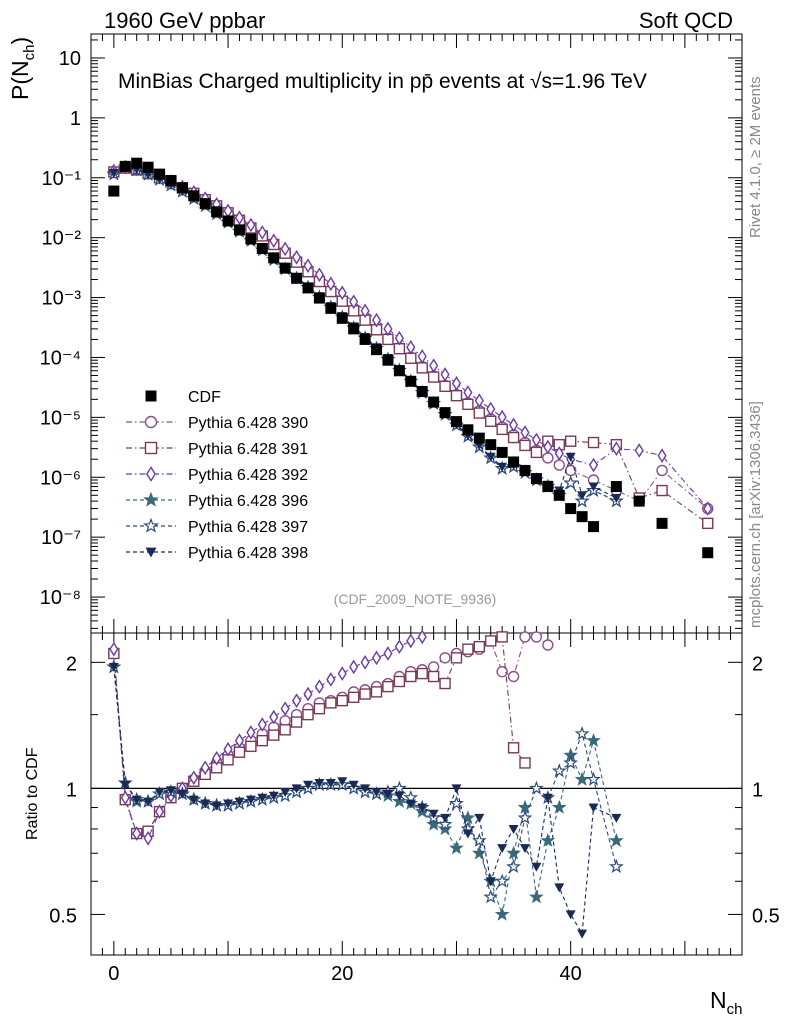  What do you see at coordinates (248, 423) in the screenshot?
I see `legend-label: Pythia 6.428 390` at bounding box center [248, 423].